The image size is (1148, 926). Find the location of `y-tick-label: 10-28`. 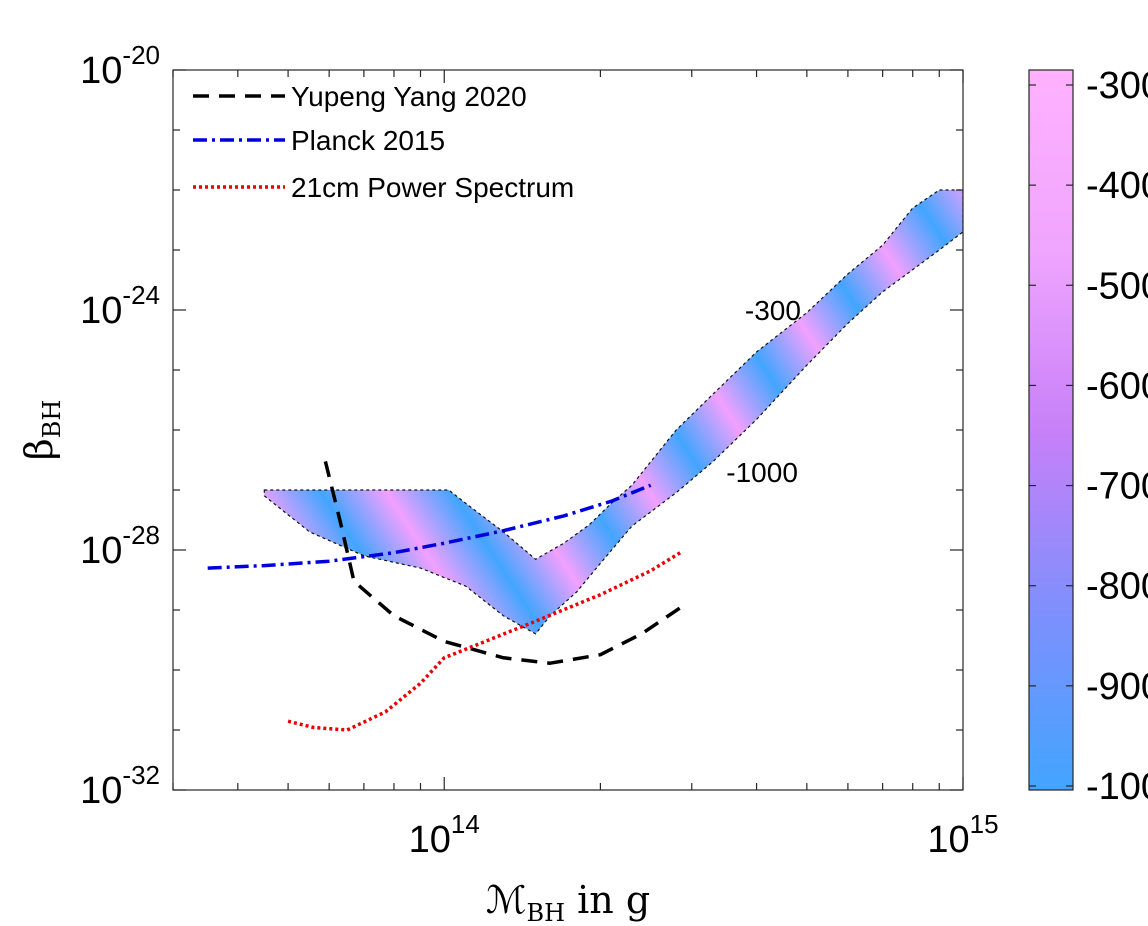

y-tick-label: 10-28 is located at coordinates (120, 546).